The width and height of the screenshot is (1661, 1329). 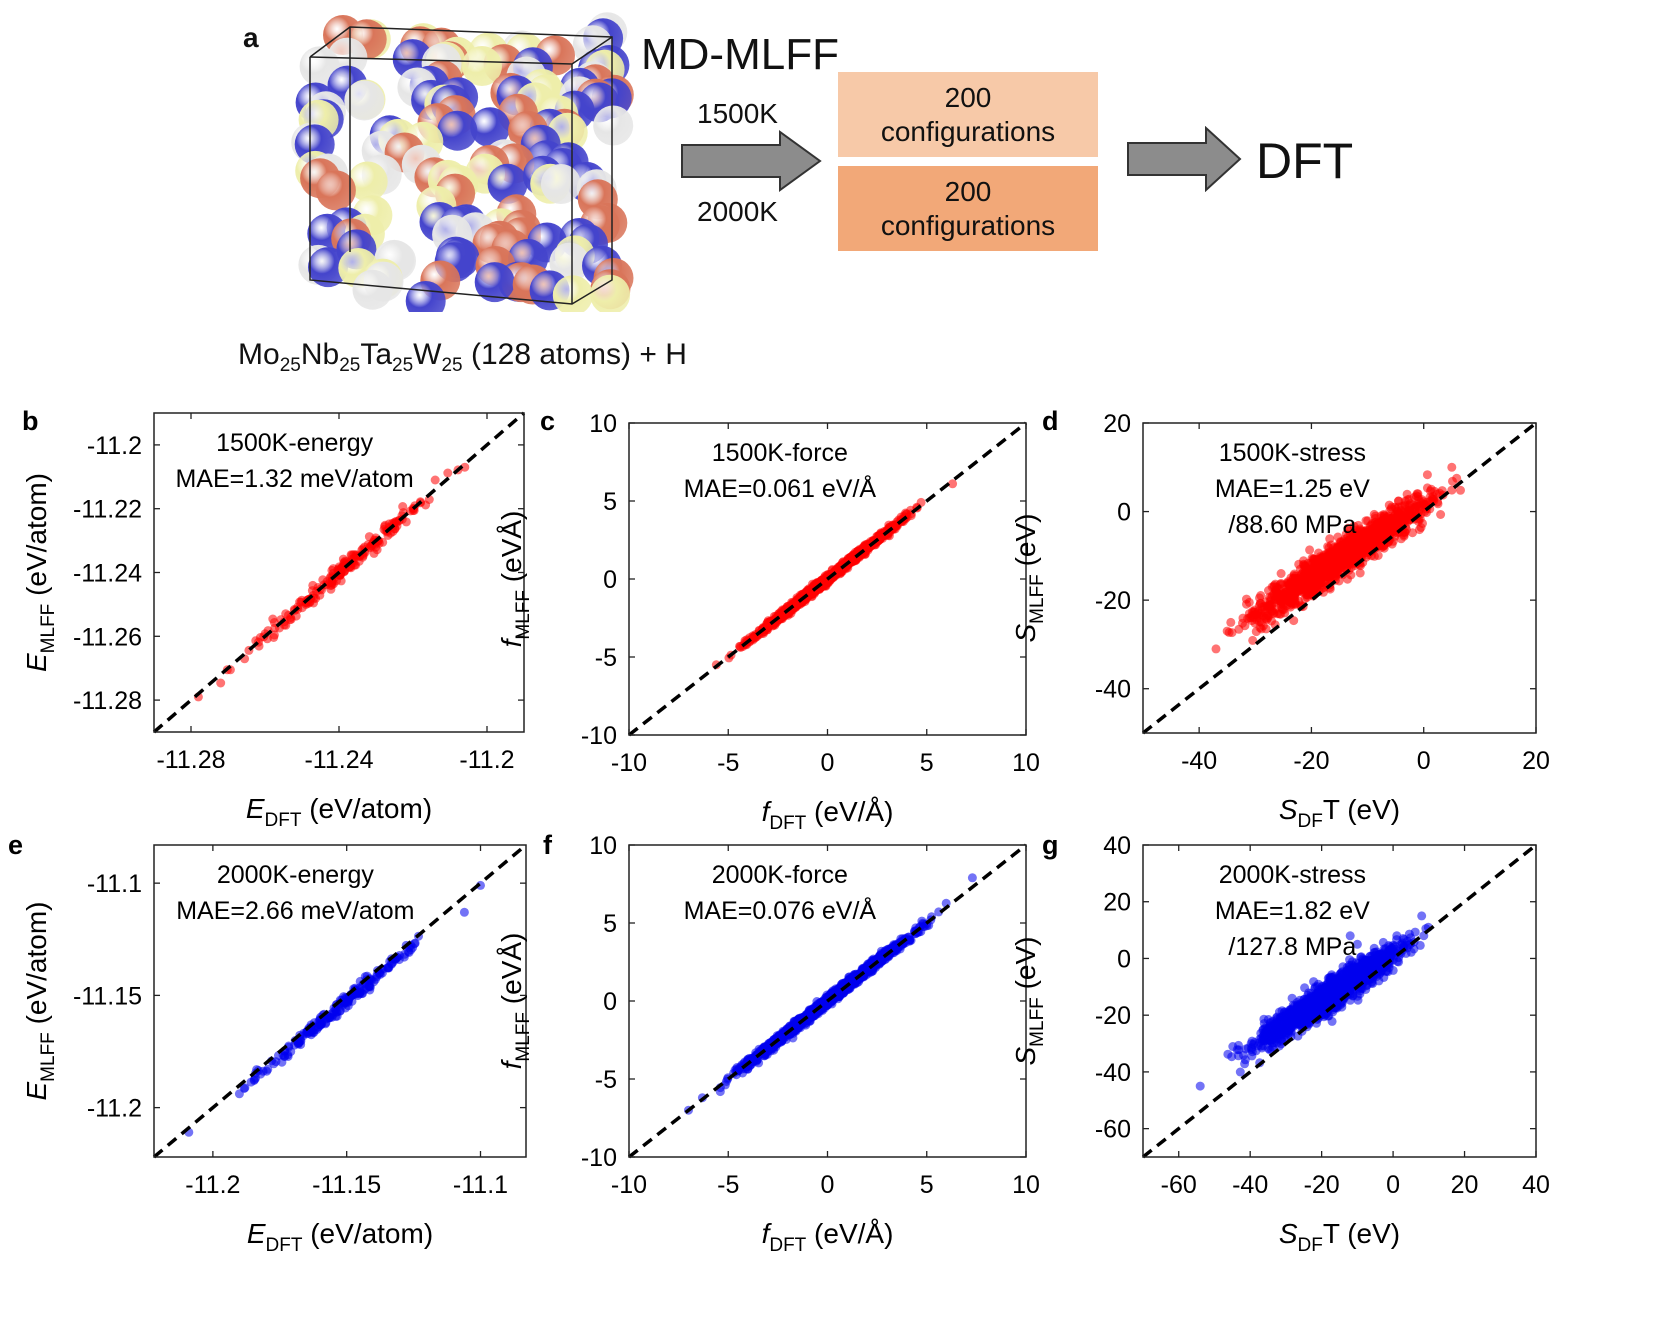 What do you see at coordinates (1292, 489) in the screenshot?
I see `annotation-mae: MAE=1.25 eV` at bounding box center [1292, 489].